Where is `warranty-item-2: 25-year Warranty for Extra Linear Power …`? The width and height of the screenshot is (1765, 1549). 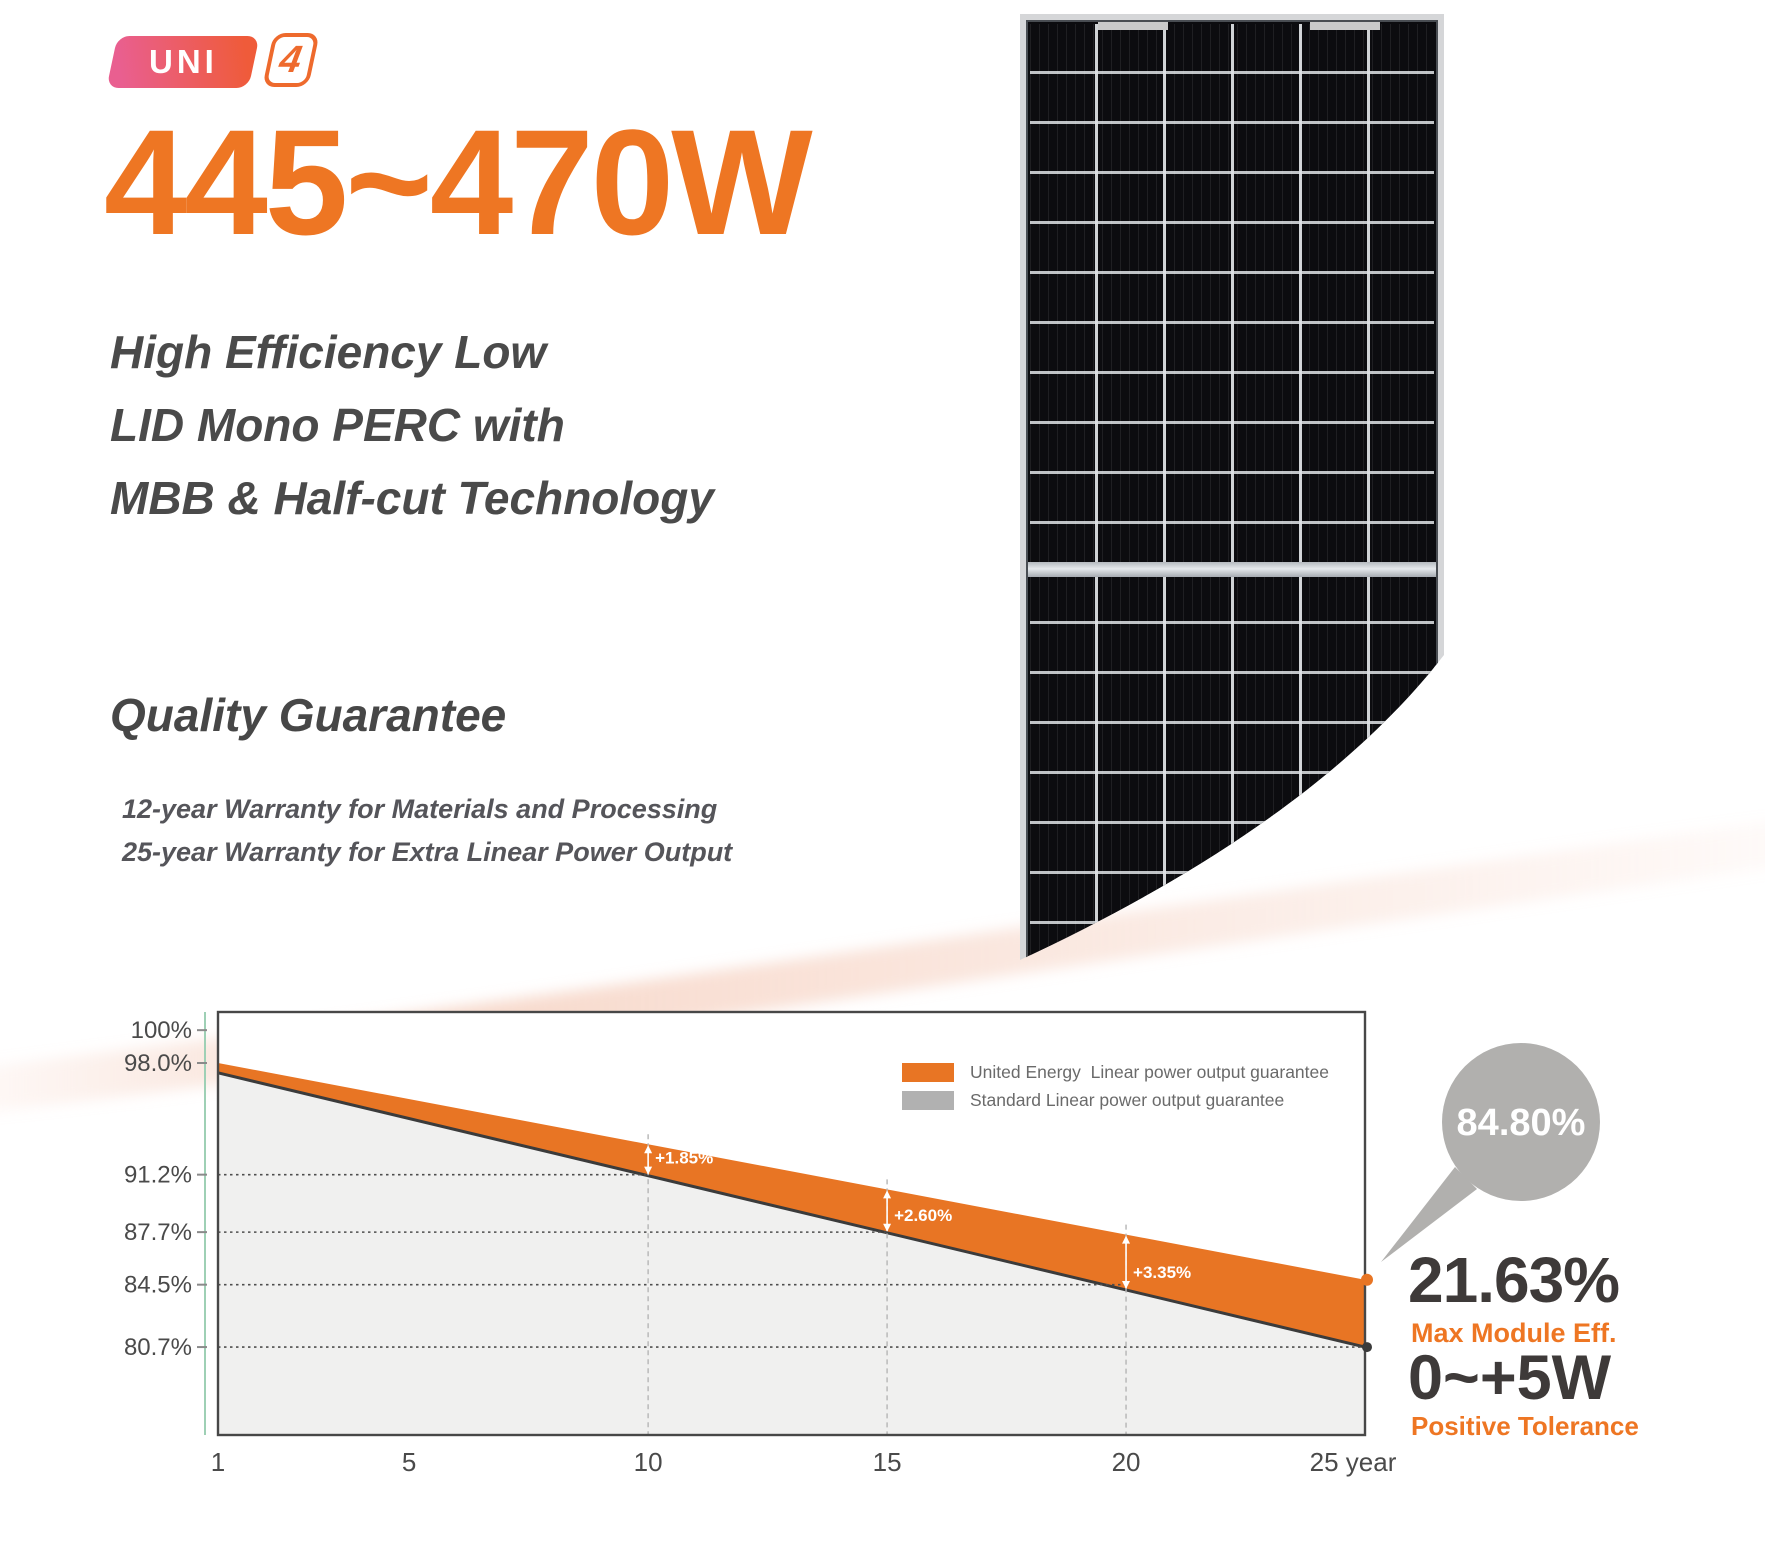
warranty-item-2: 25-year Warranty for Extra Linear Power … is located at coordinates (427, 852).